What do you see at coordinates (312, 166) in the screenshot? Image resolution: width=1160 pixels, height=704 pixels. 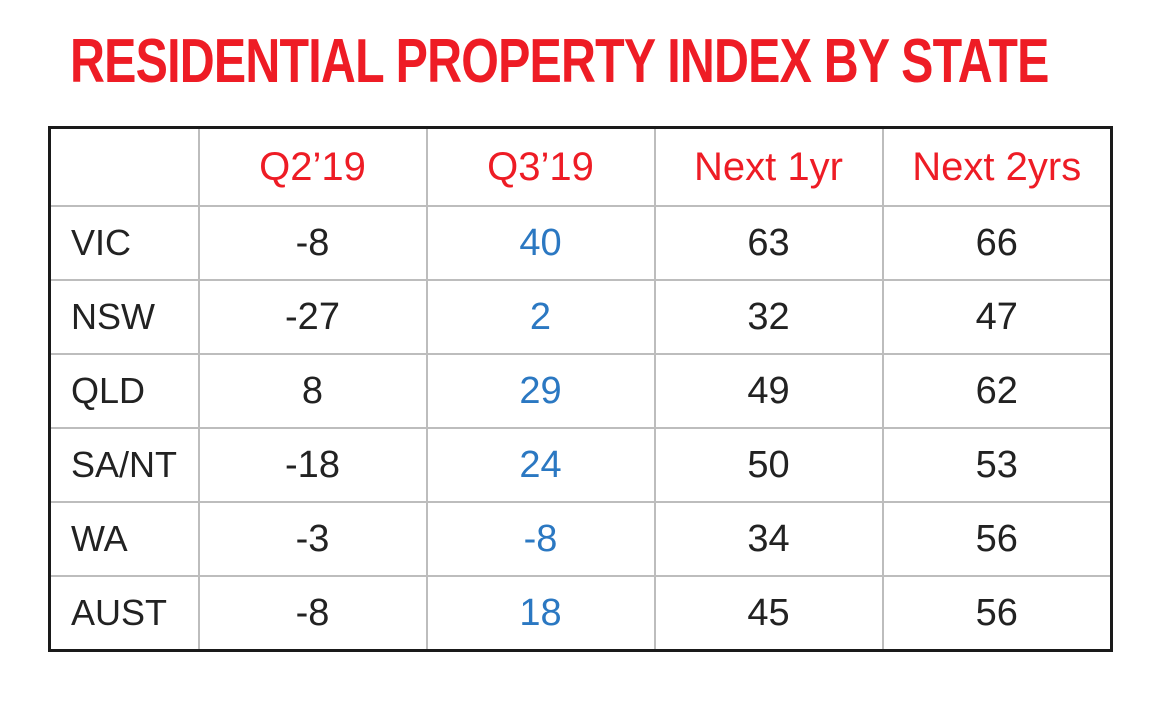 I see `header-cell-q2-19: Q2’19` at bounding box center [312, 166].